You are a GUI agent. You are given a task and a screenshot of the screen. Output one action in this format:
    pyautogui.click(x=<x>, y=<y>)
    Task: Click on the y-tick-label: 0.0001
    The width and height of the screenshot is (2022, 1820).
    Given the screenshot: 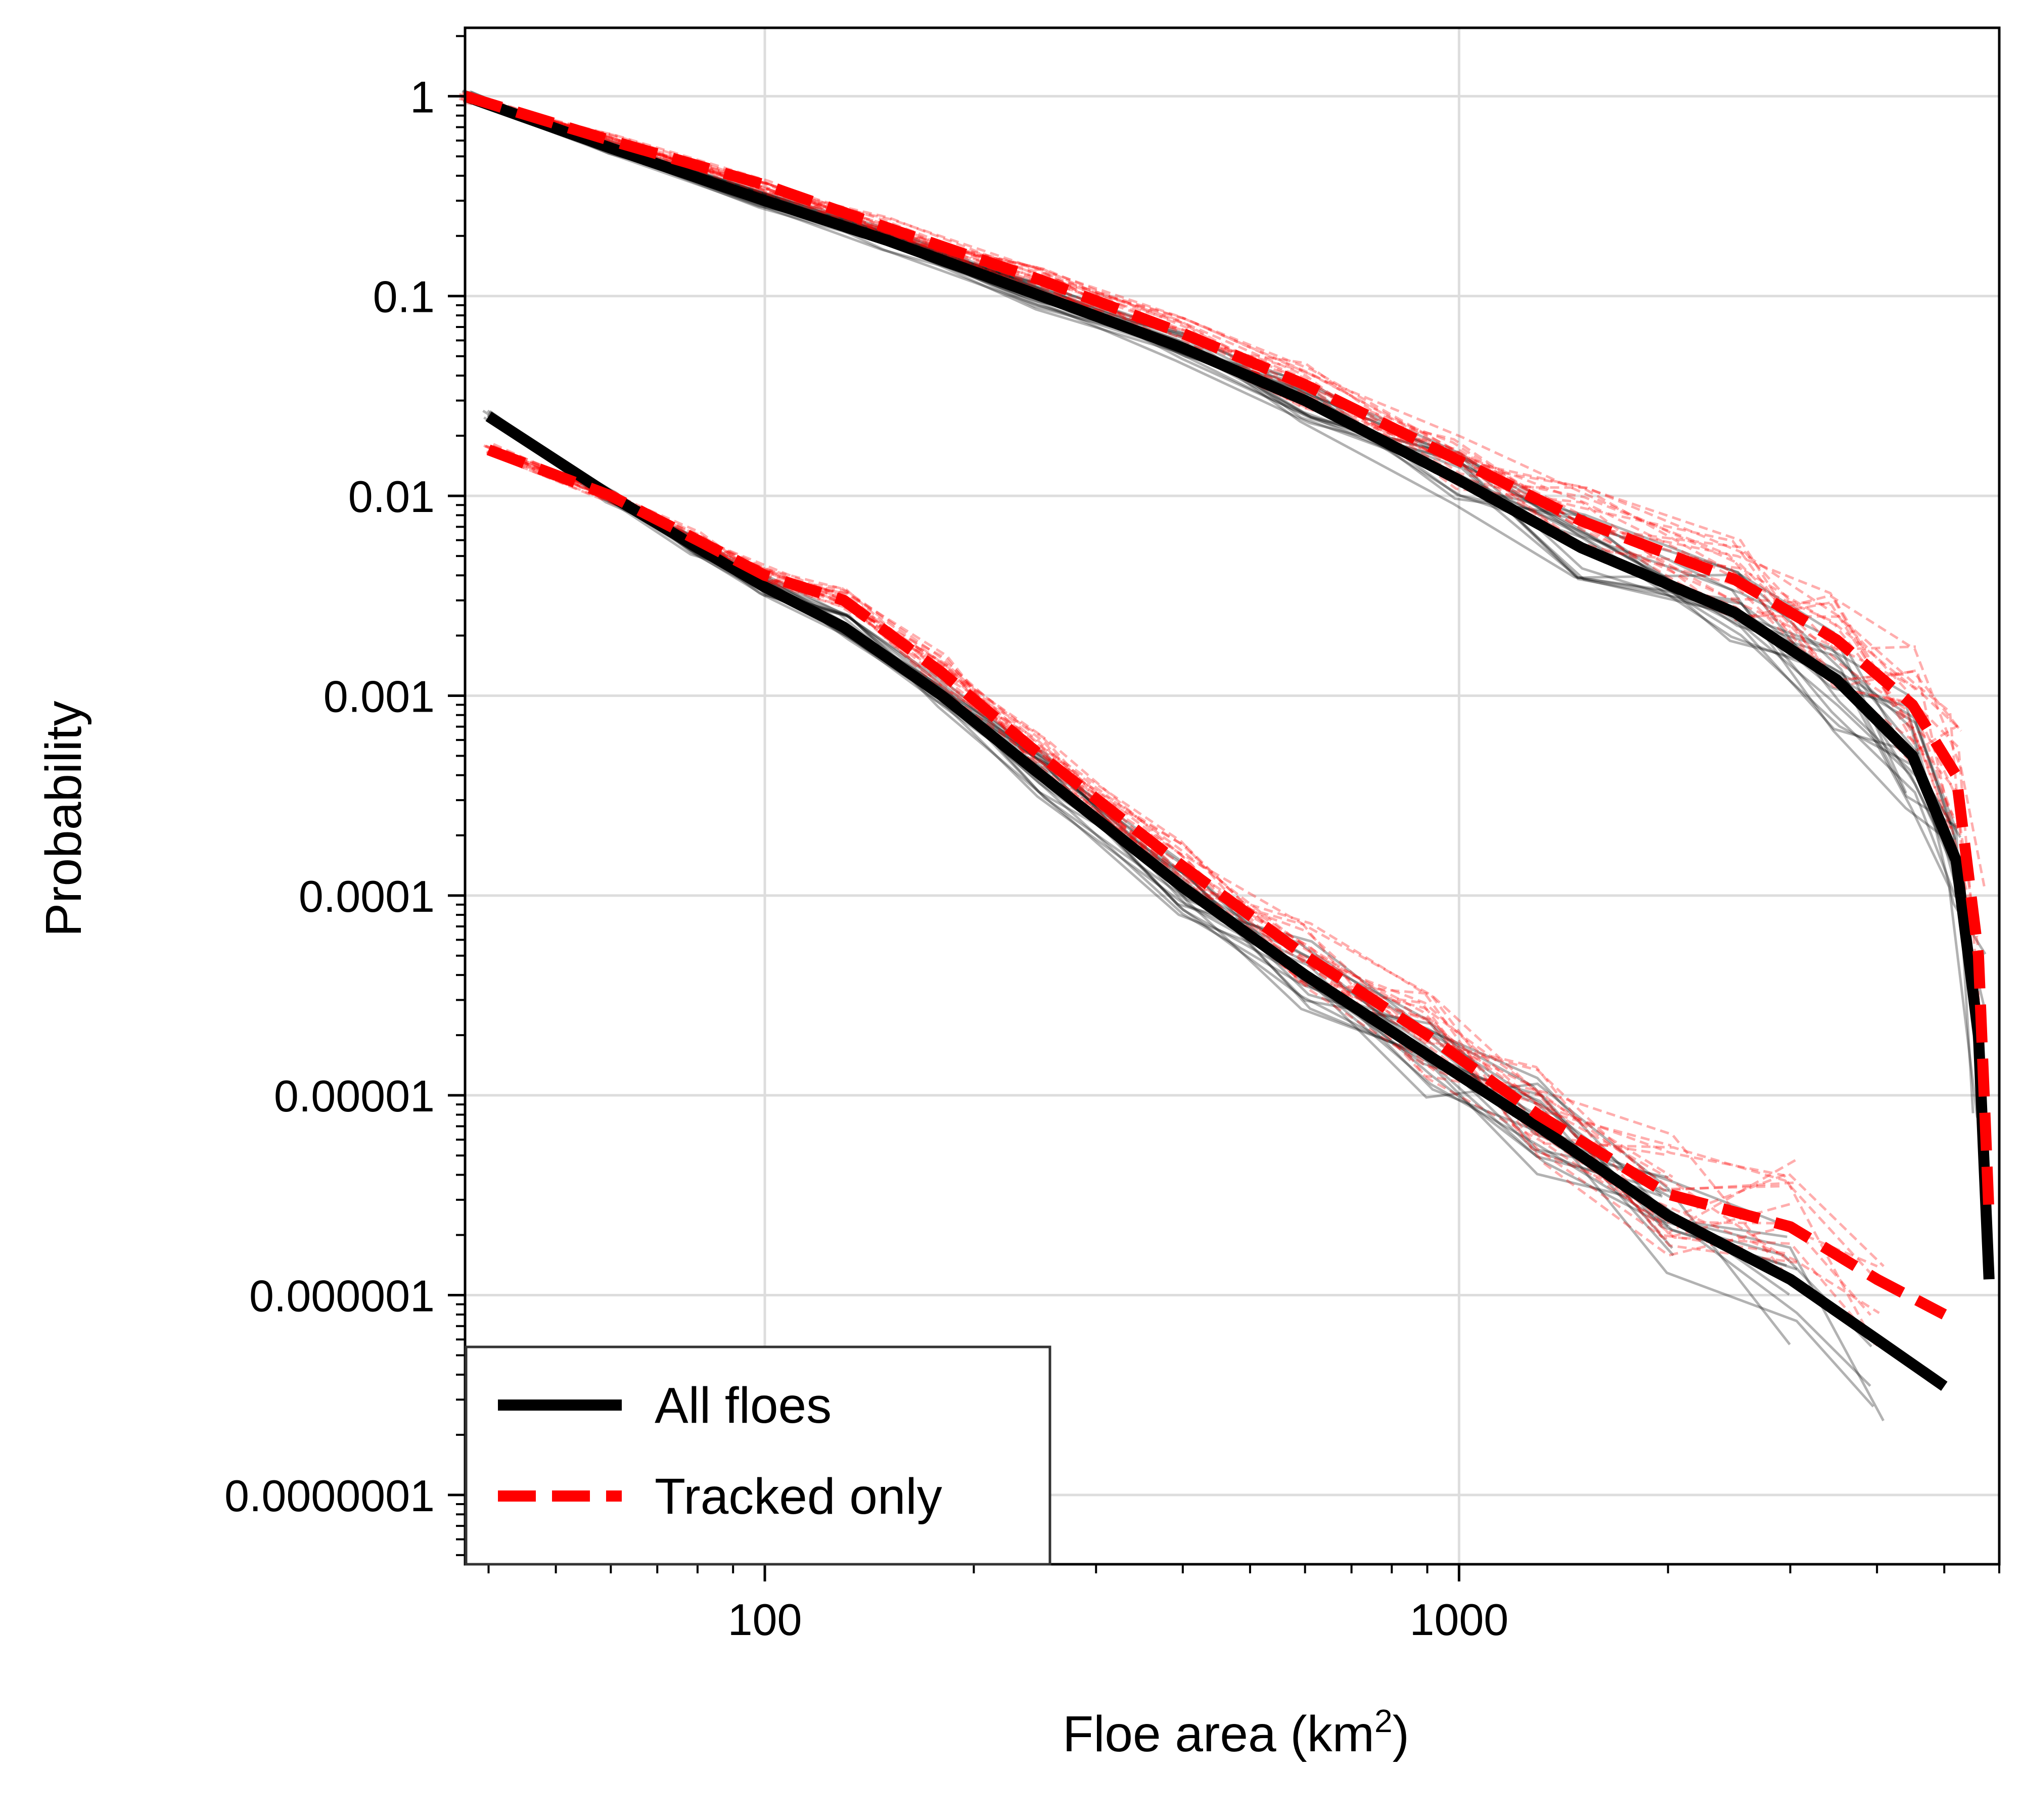 What is the action you would take?
    pyautogui.click(x=367, y=896)
    